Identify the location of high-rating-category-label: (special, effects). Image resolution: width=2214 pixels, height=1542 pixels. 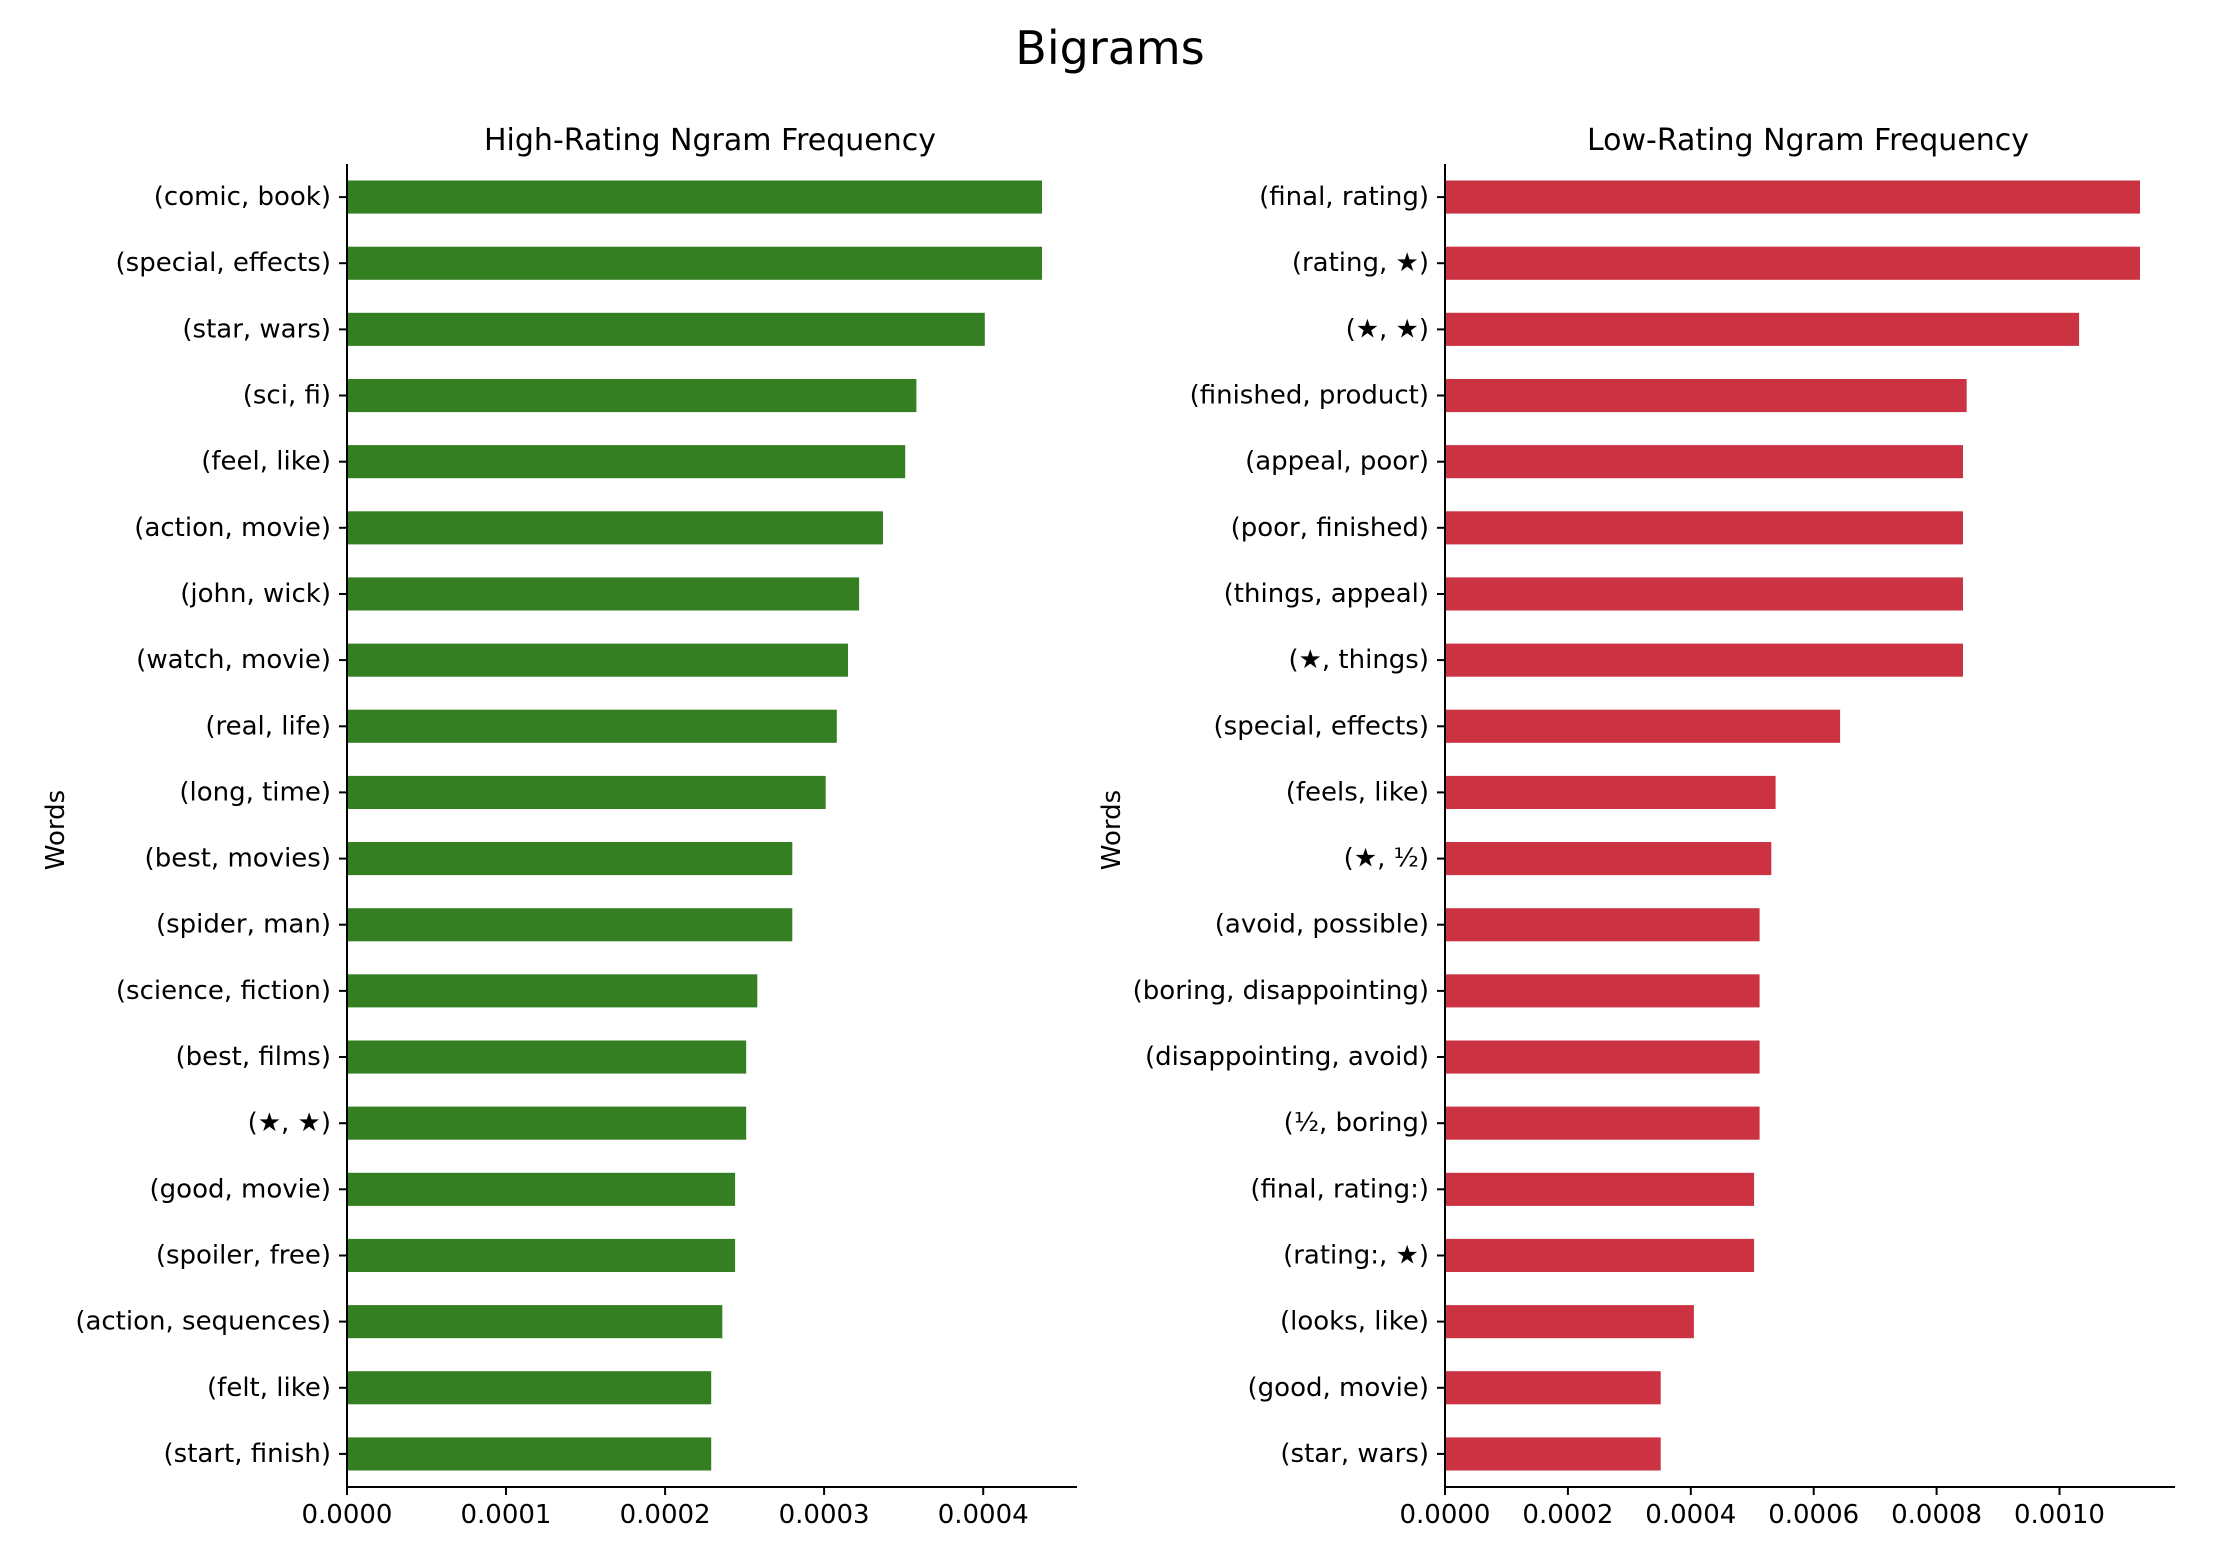
(223, 263).